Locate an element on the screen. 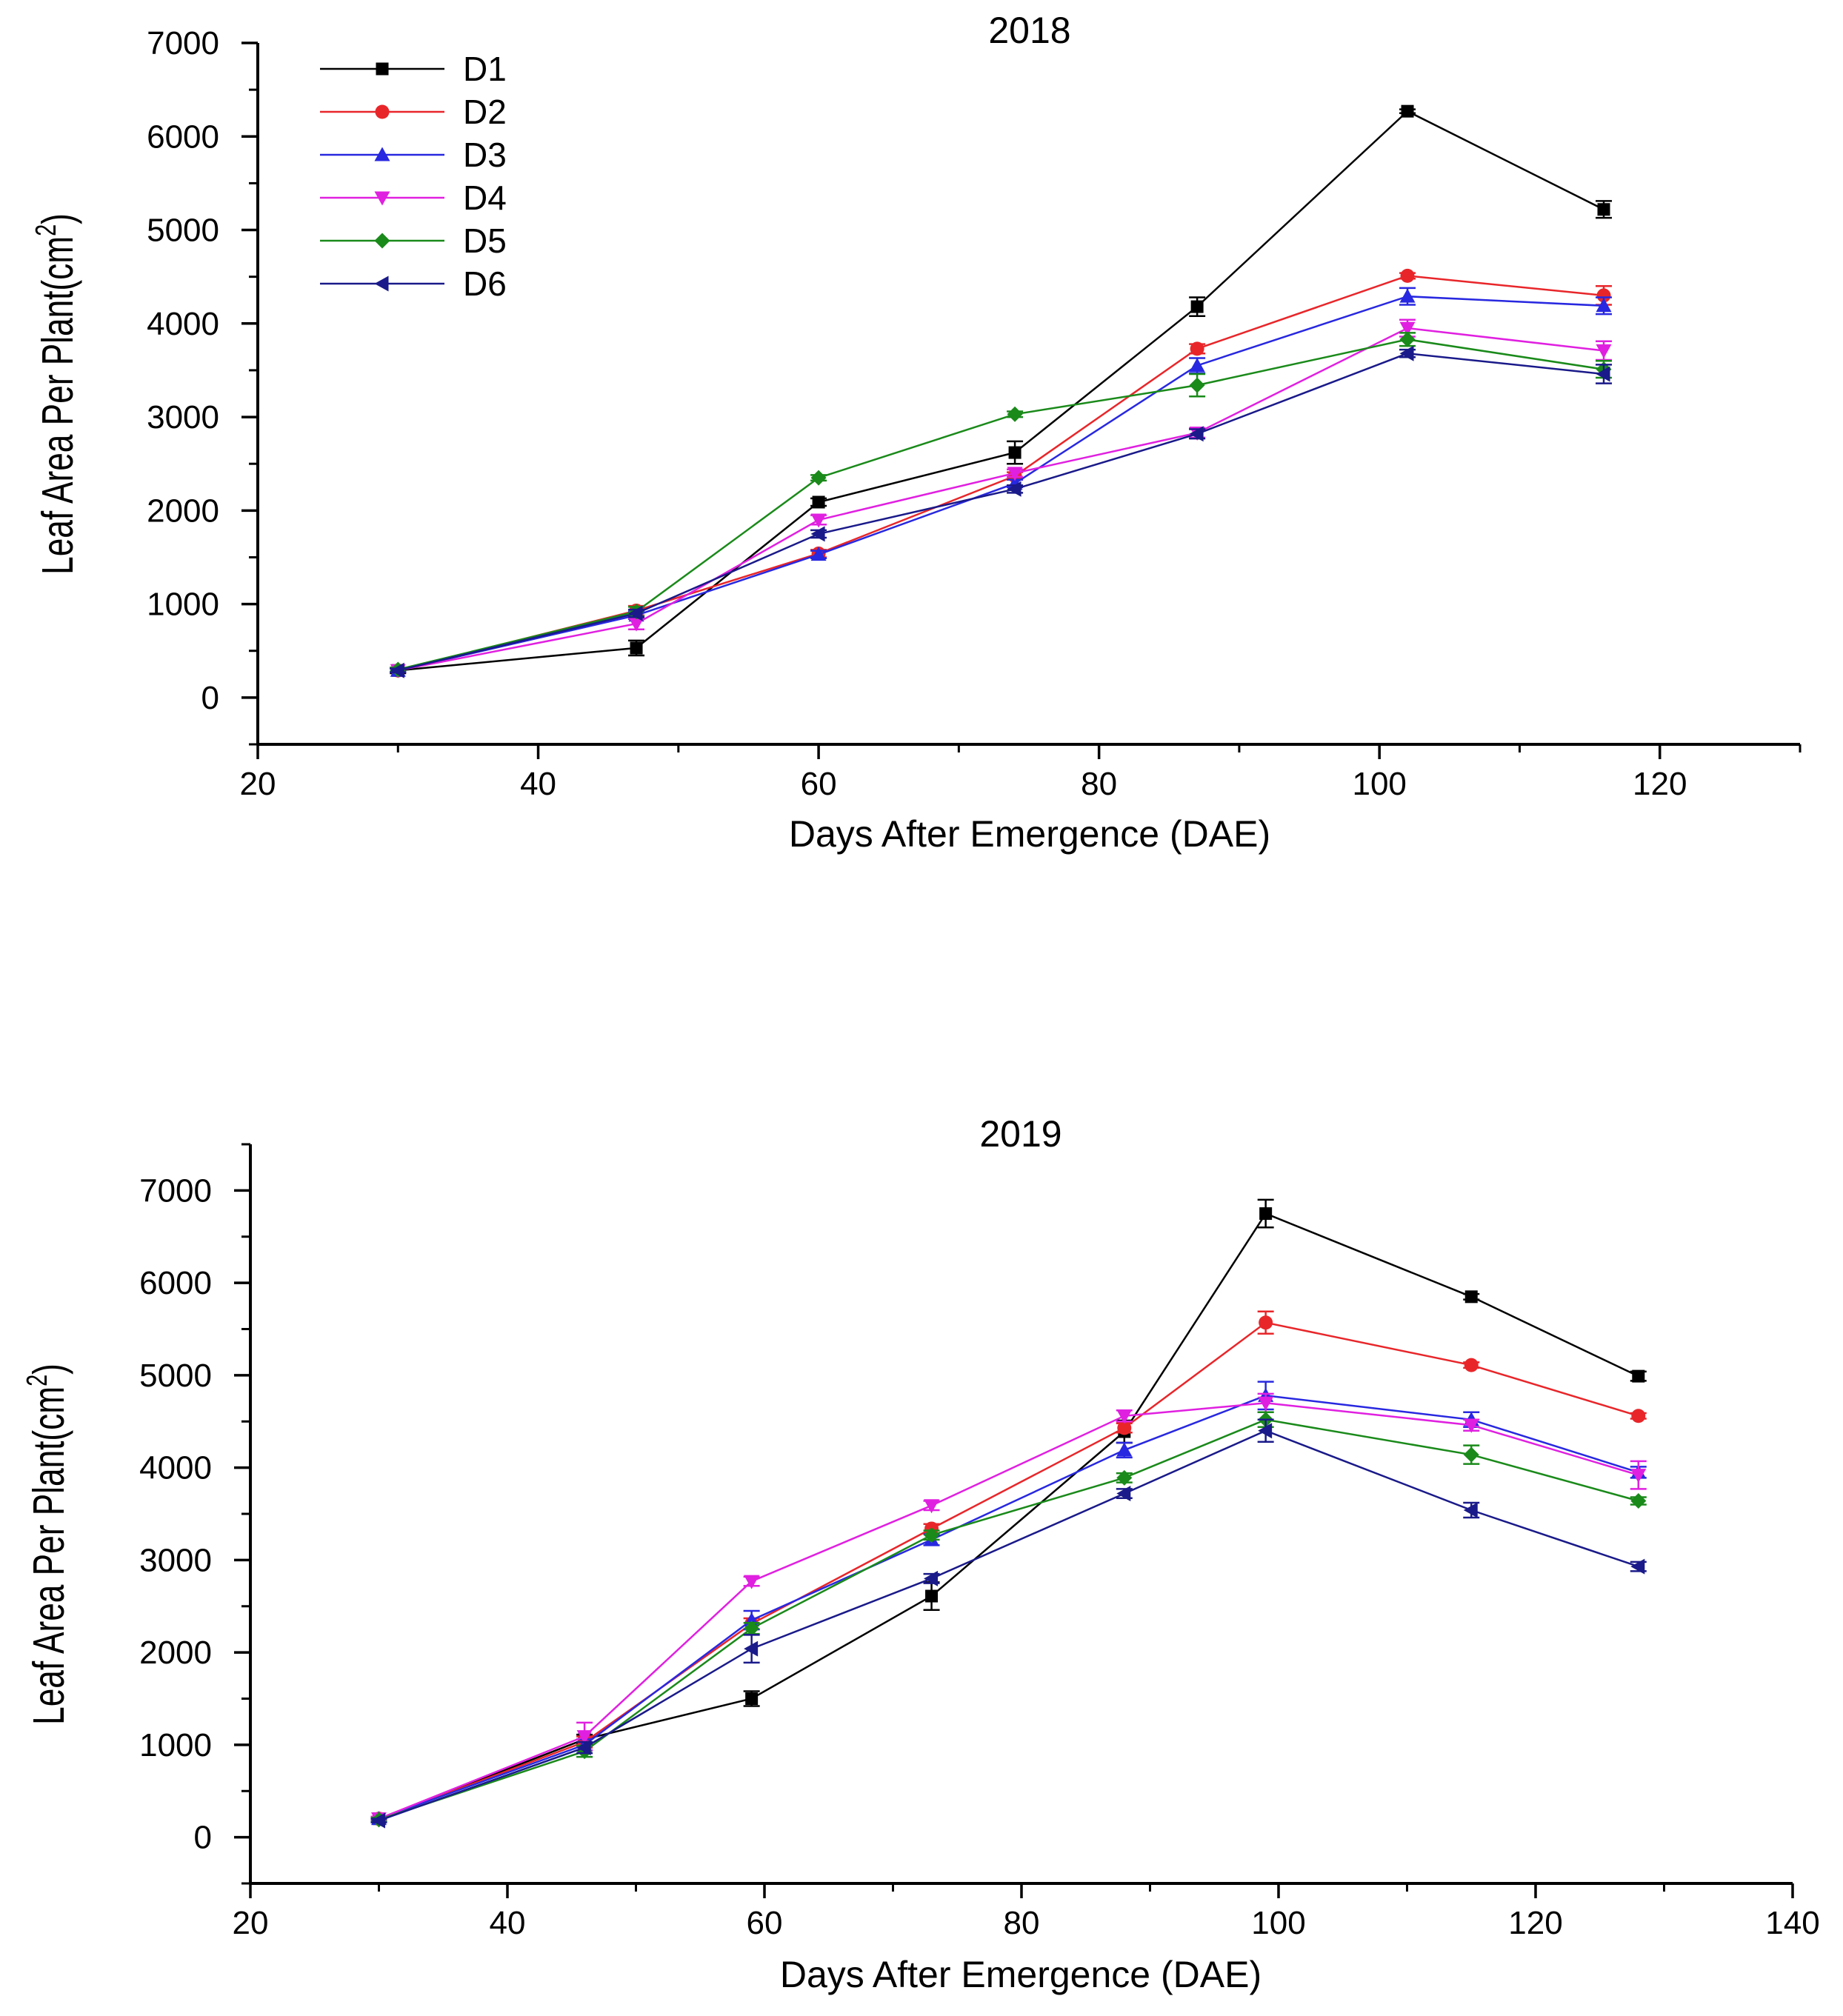 The width and height of the screenshot is (1843, 2016). legend-label: D6 is located at coordinates (485, 283).